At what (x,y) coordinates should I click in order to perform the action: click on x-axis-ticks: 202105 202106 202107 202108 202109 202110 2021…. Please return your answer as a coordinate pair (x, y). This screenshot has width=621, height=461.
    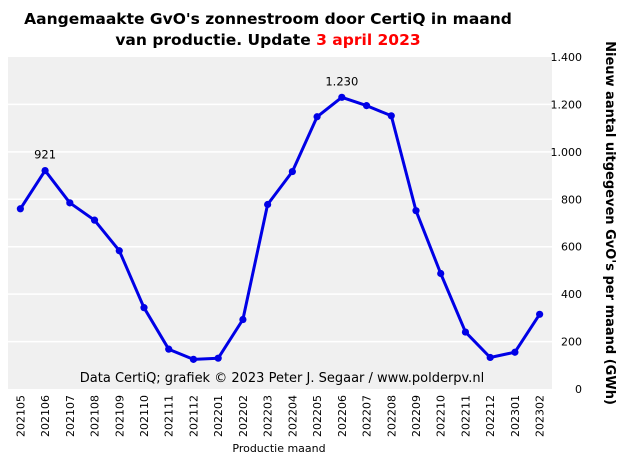
    Looking at the image, I should click on (280, 416).